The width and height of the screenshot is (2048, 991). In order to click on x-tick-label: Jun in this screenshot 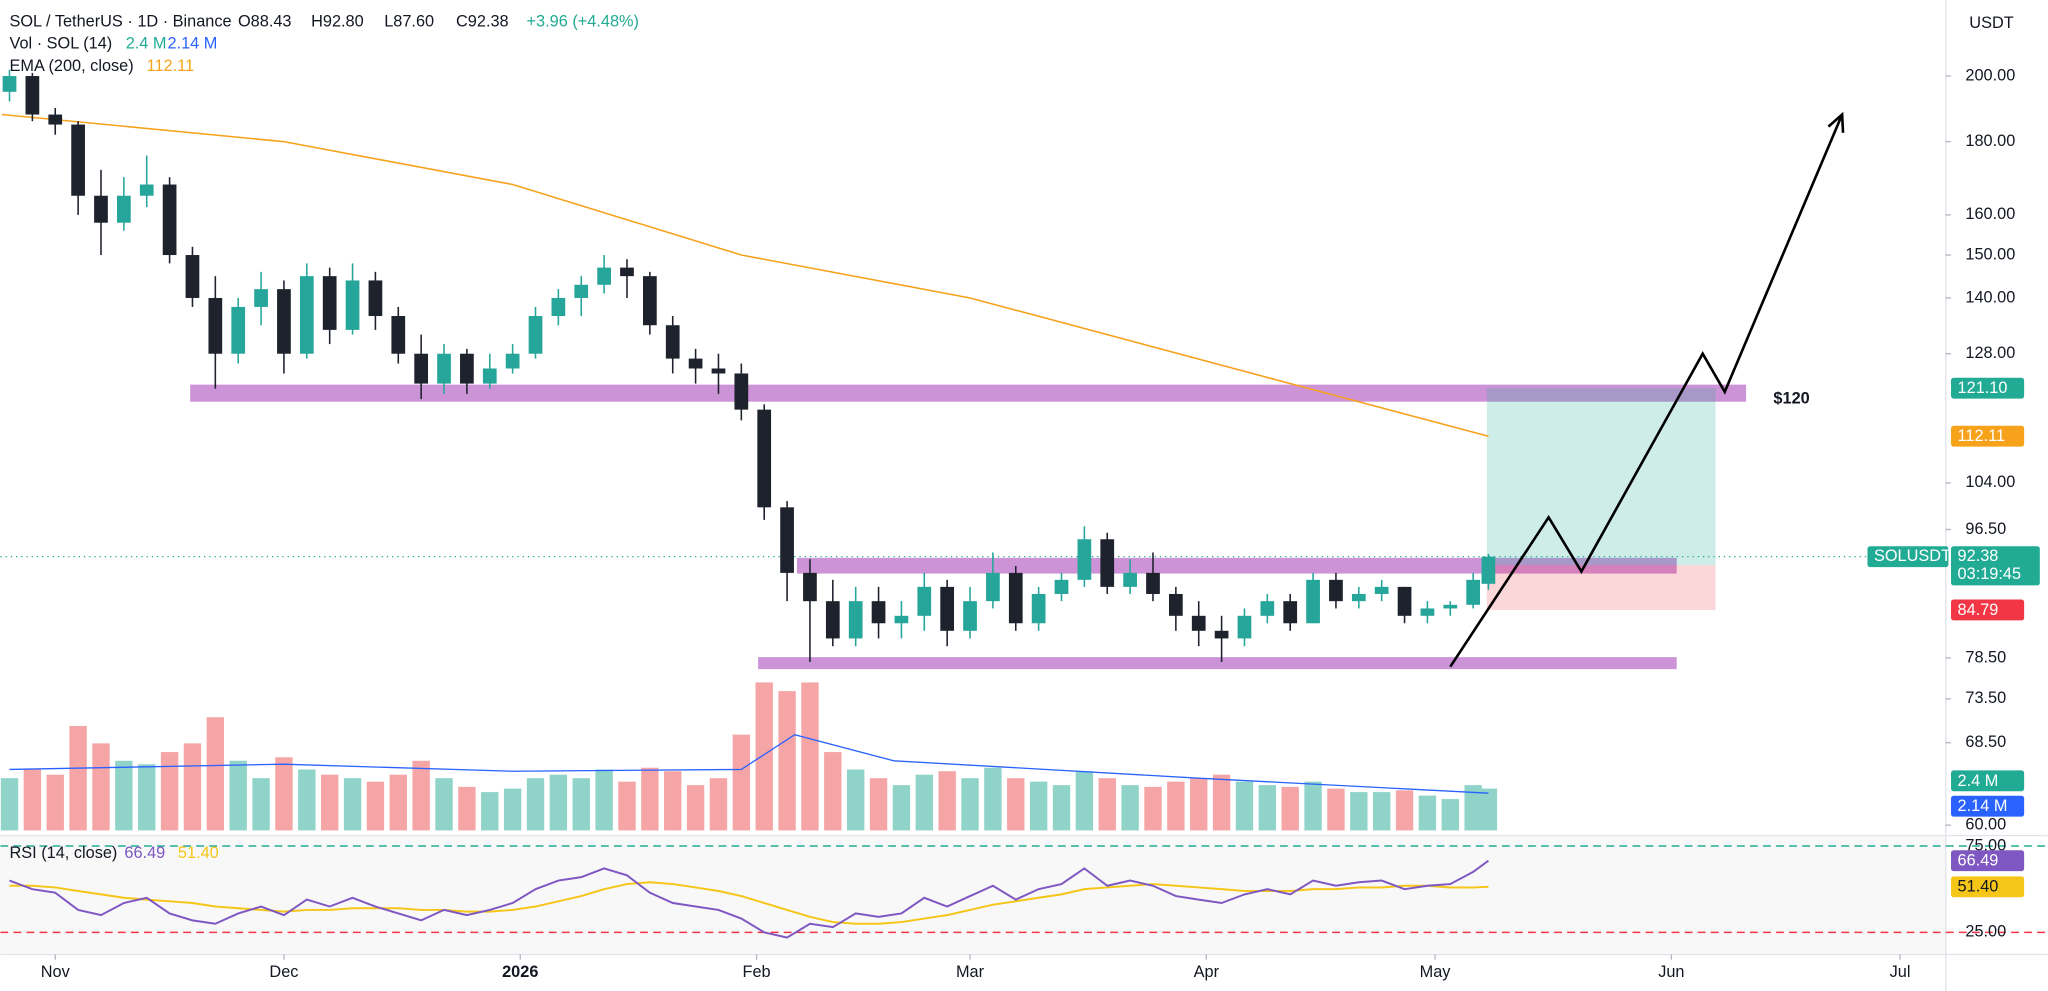, I will do `click(1671, 972)`.